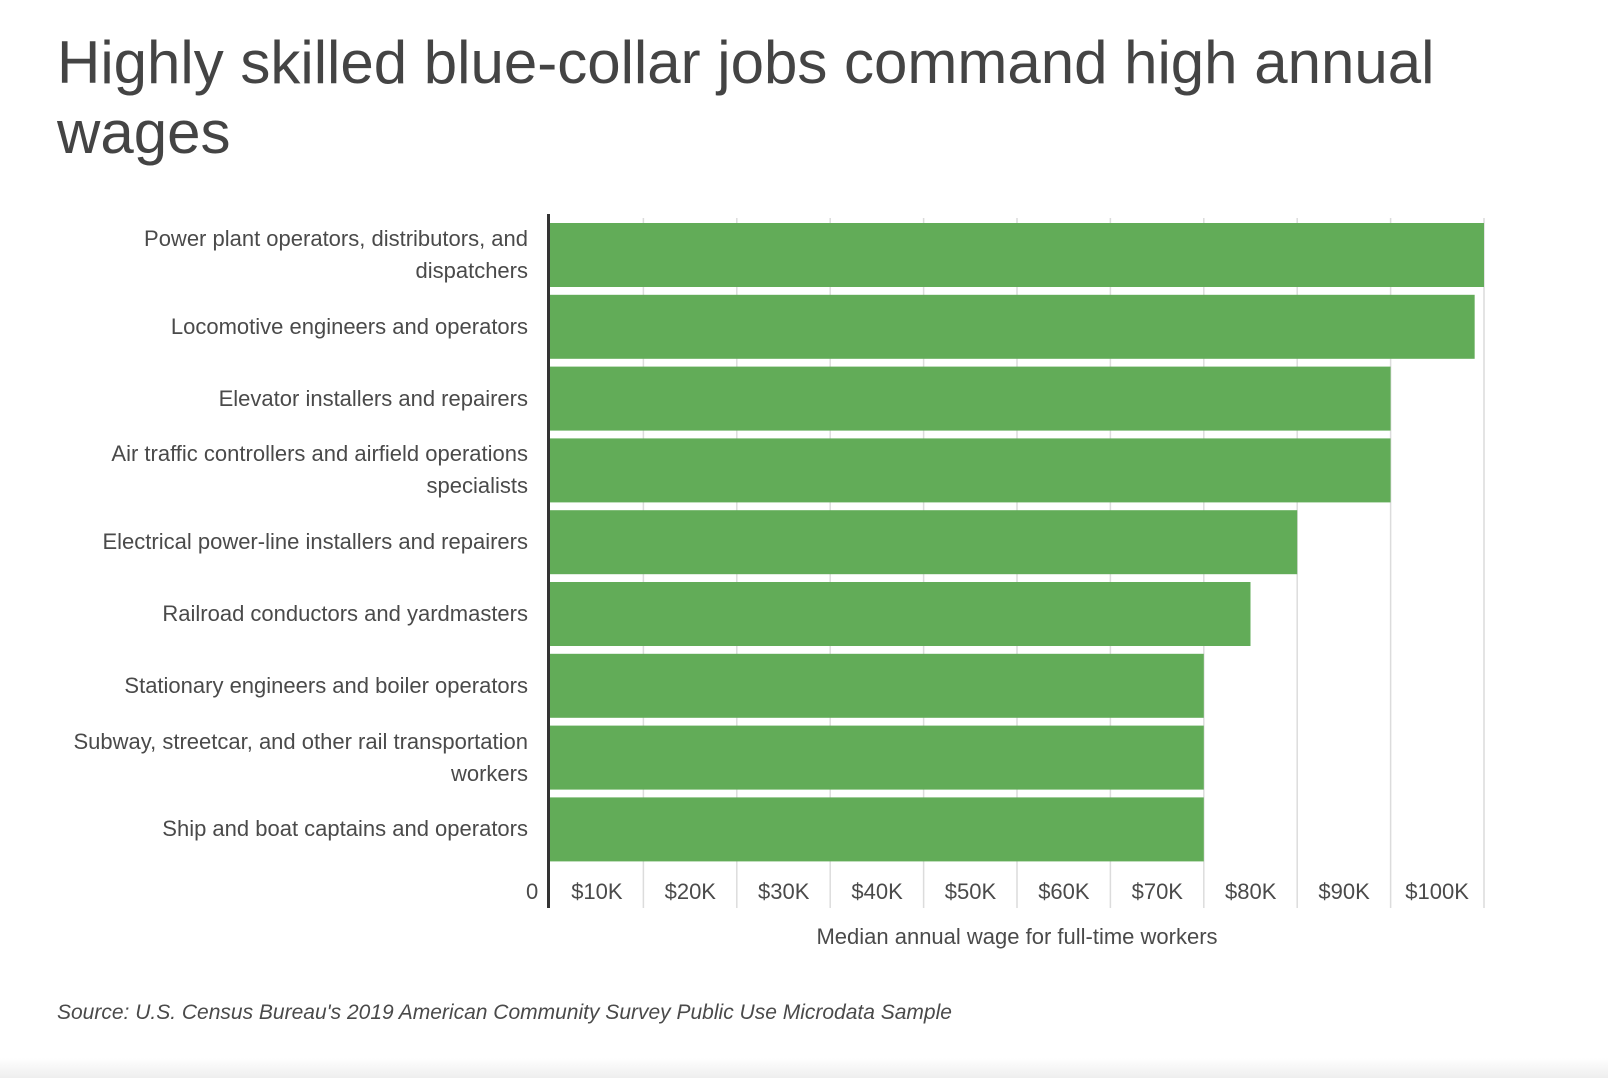  Describe the element at coordinates (1437, 891) in the screenshot. I see `x-tick-label-10: $100K` at that location.